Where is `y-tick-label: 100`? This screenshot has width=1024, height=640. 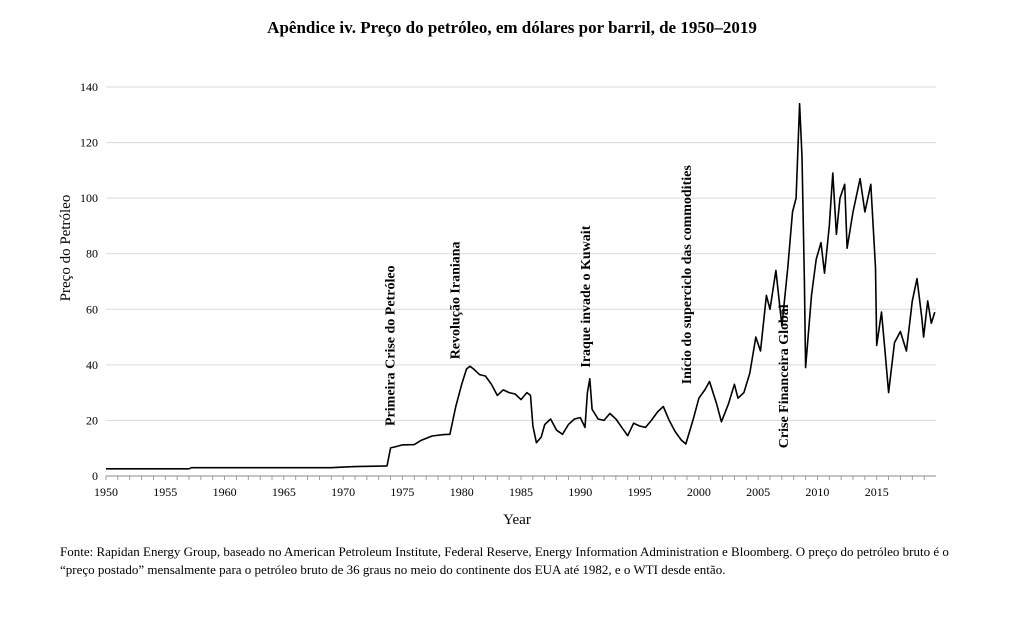 y-tick-label: 100 is located at coordinates (89, 198).